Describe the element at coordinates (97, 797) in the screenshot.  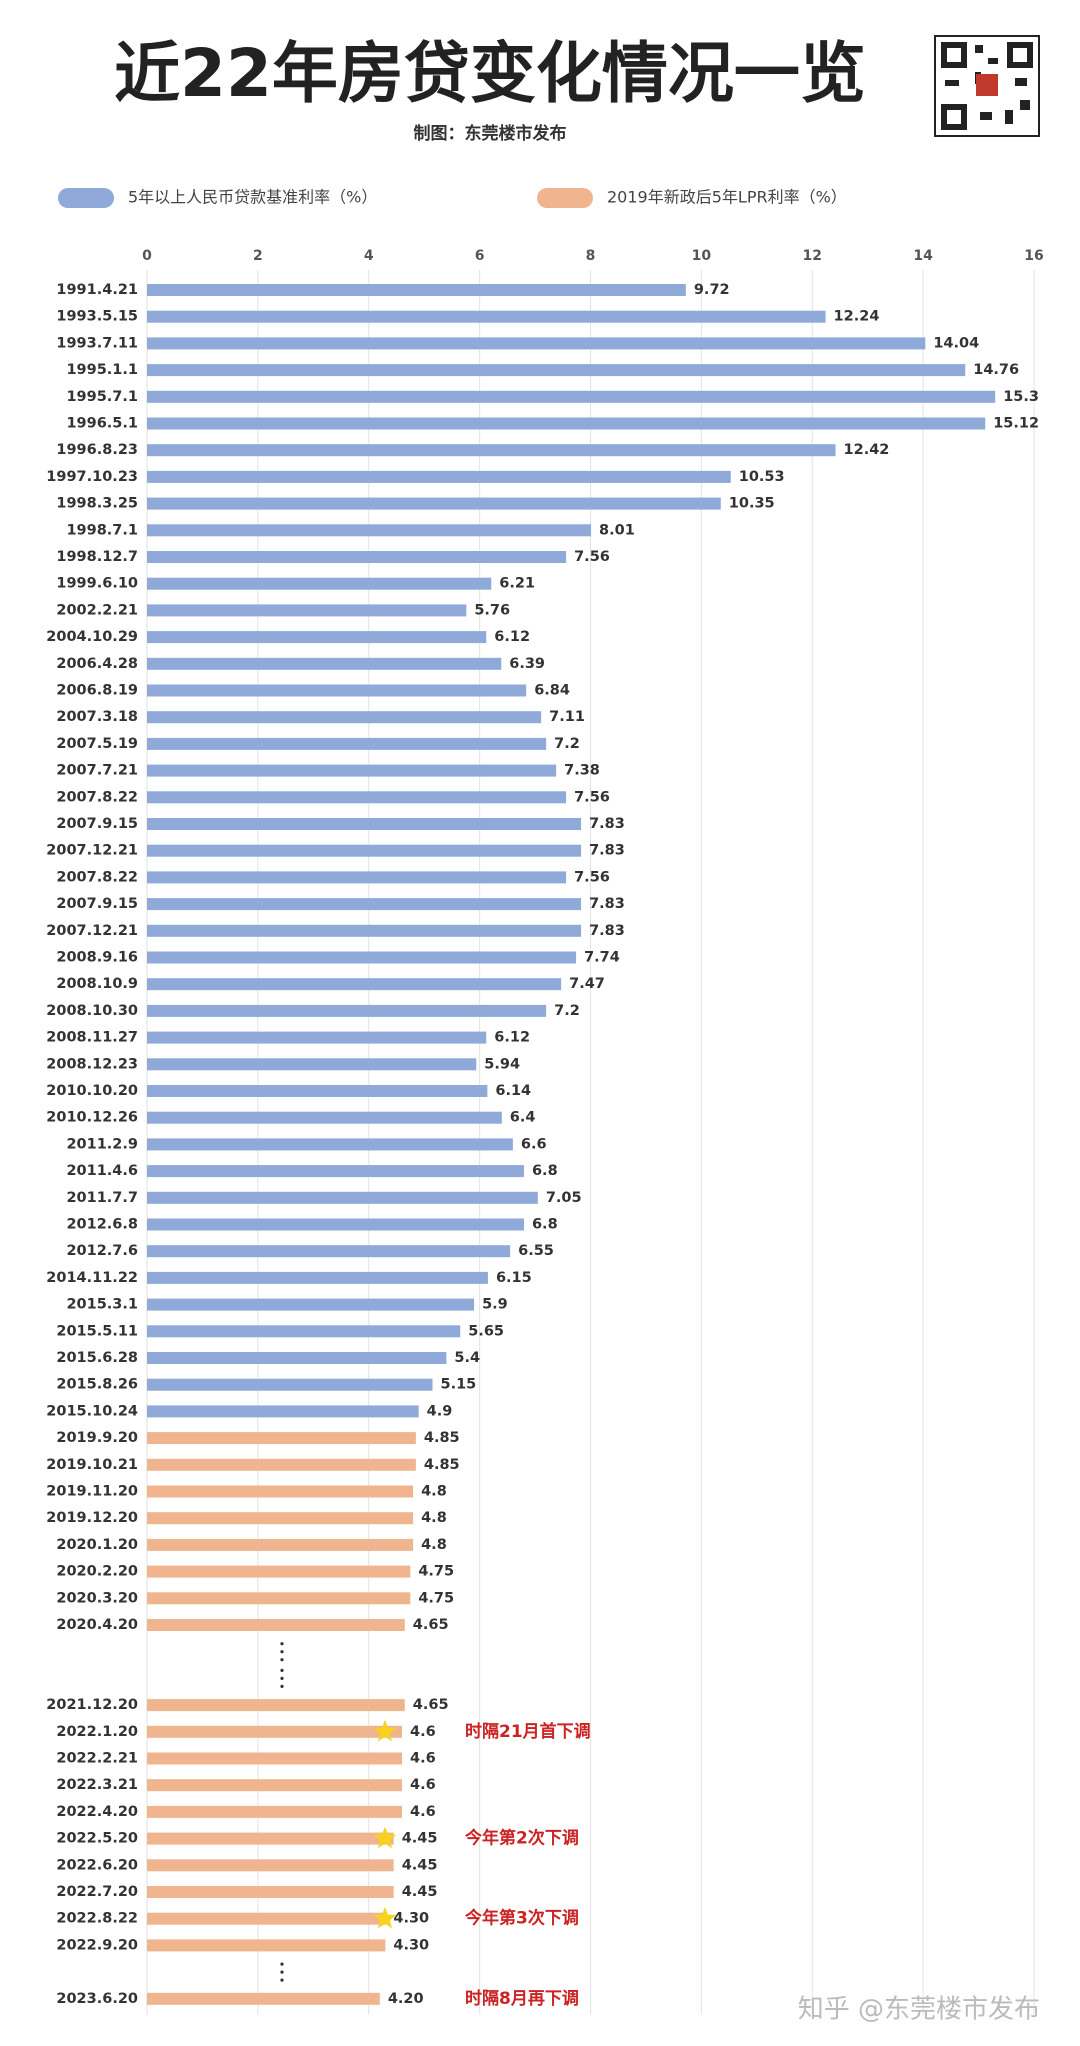
I see `y-tick-label: 2007.8.22` at that location.